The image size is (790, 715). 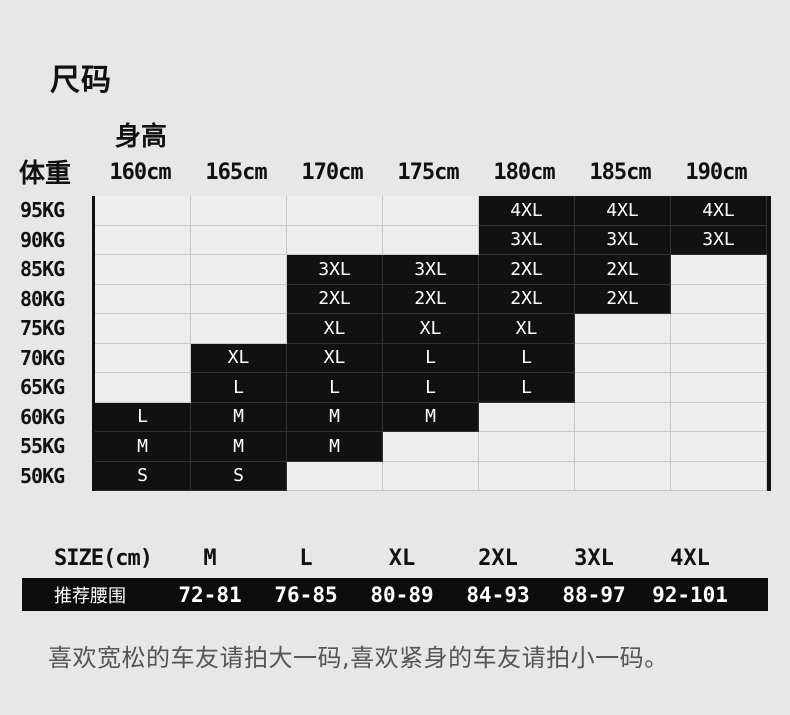 What do you see at coordinates (620, 172) in the screenshot?
I see `height-header: 185cm` at bounding box center [620, 172].